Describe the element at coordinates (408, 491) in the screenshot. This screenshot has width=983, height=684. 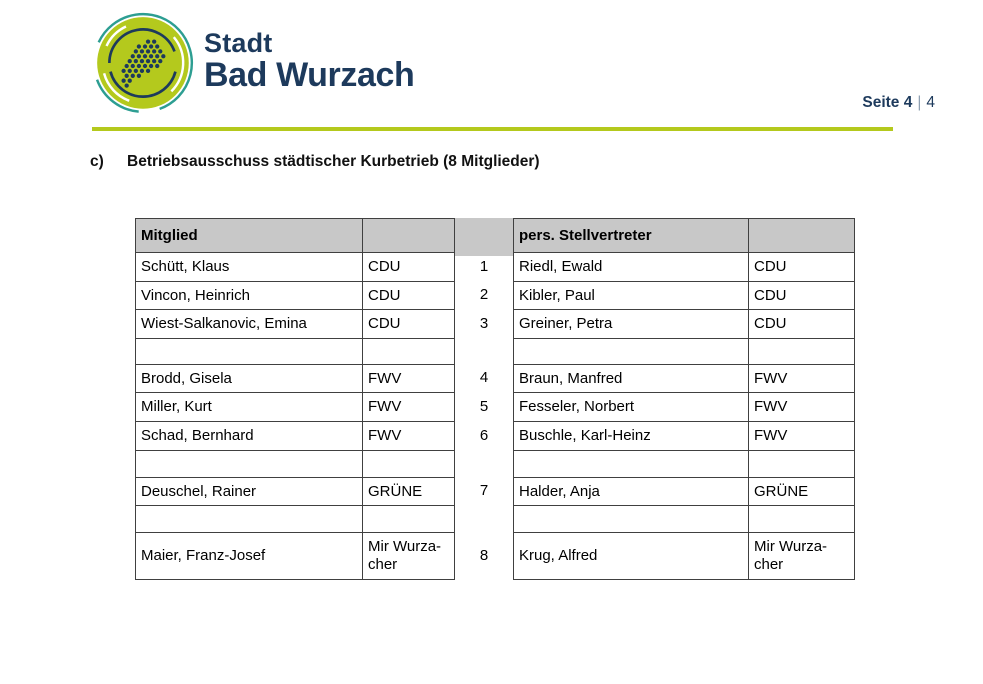
I see `member-party-cell: GRÜNE` at that location.